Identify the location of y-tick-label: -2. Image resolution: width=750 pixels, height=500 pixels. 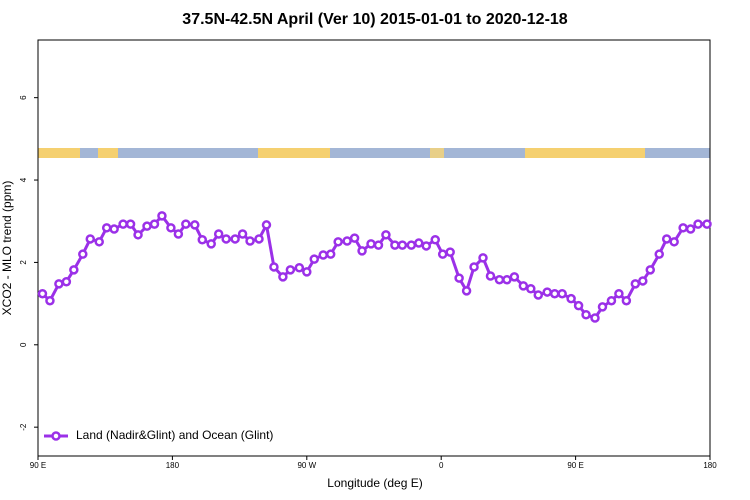
(23, 427).